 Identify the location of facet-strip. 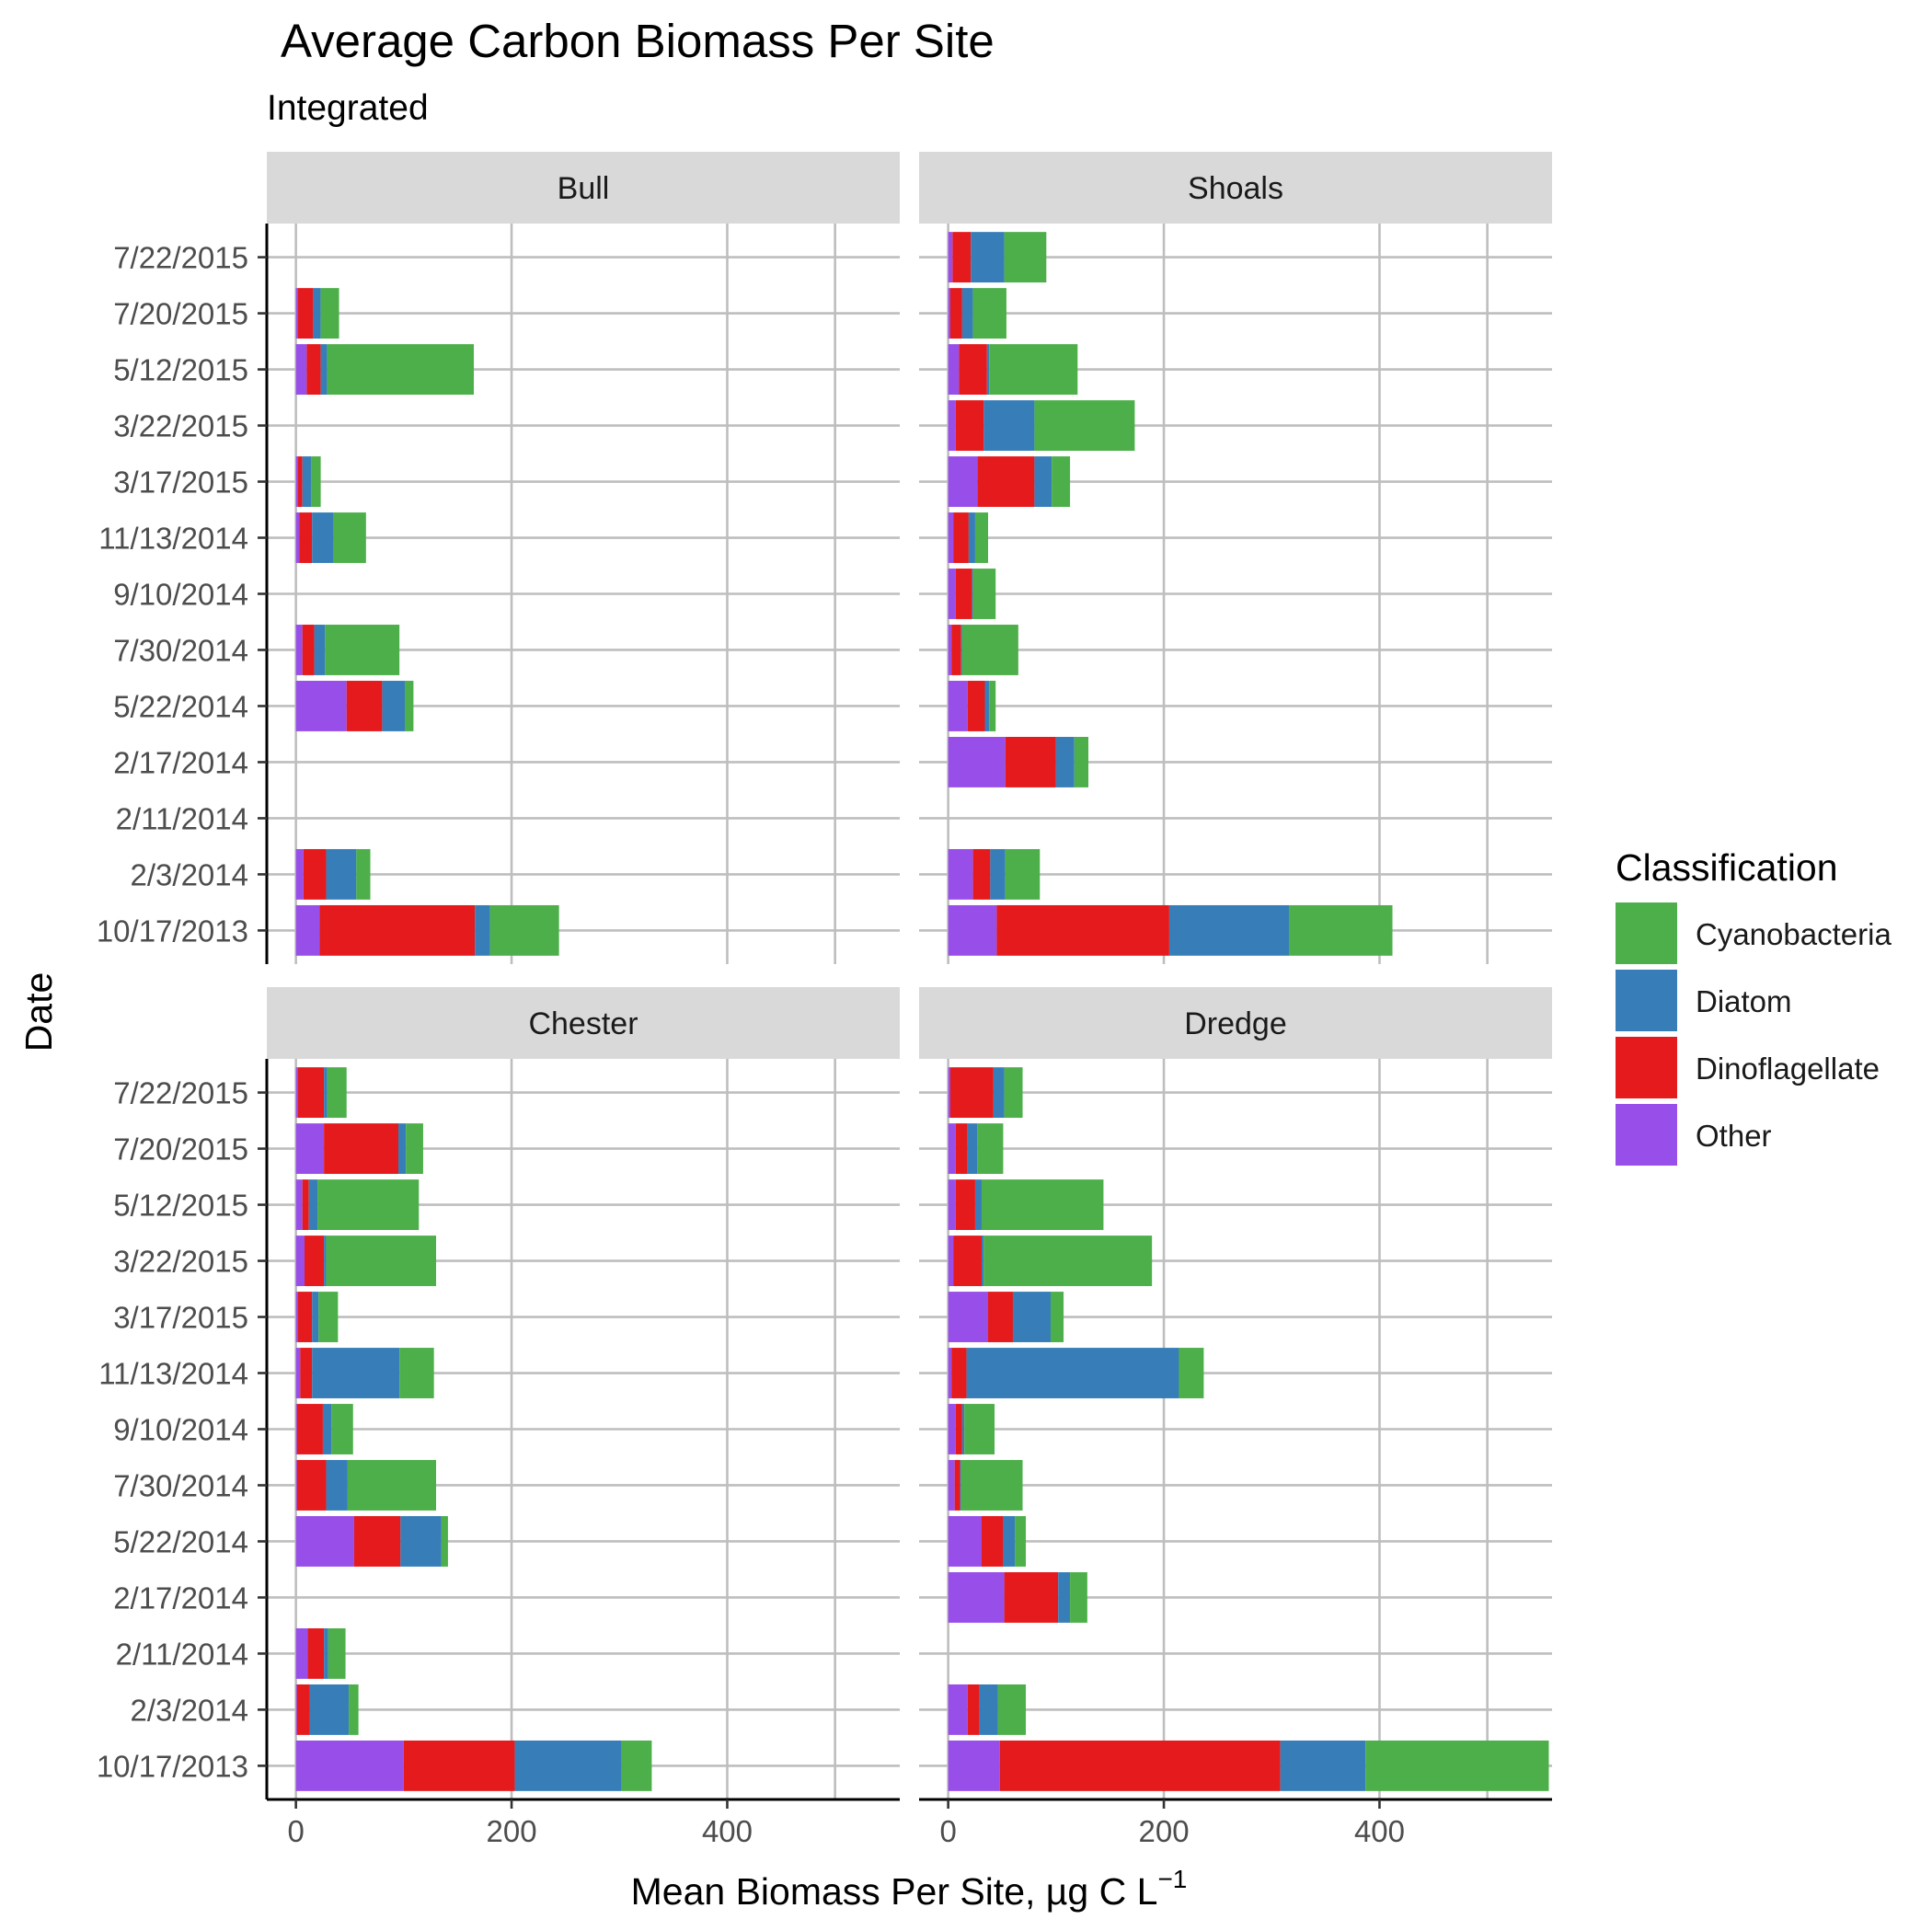
(1235, 188).